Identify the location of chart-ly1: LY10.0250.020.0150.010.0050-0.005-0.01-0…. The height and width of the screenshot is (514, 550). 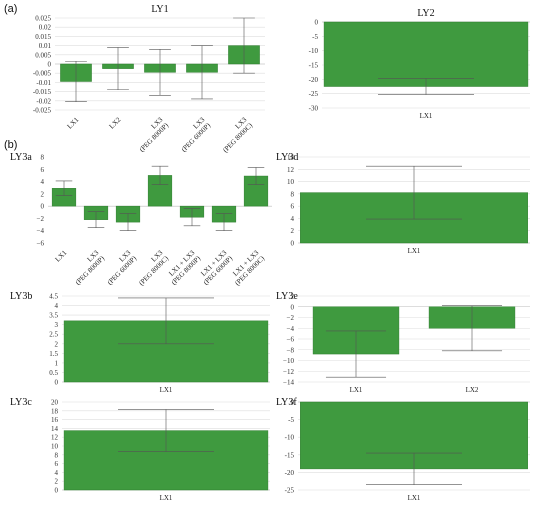
(149, 79).